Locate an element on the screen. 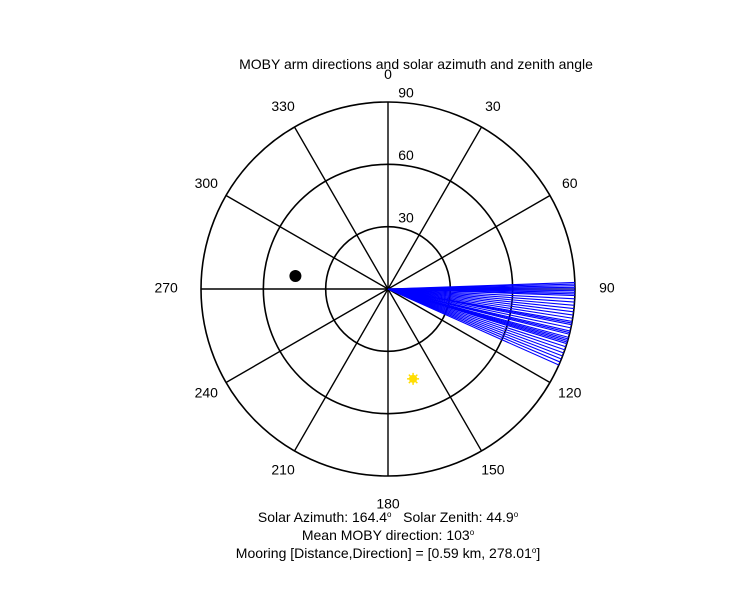 The width and height of the screenshot is (750, 600). solar-marker-core is located at coordinates (413, 378).